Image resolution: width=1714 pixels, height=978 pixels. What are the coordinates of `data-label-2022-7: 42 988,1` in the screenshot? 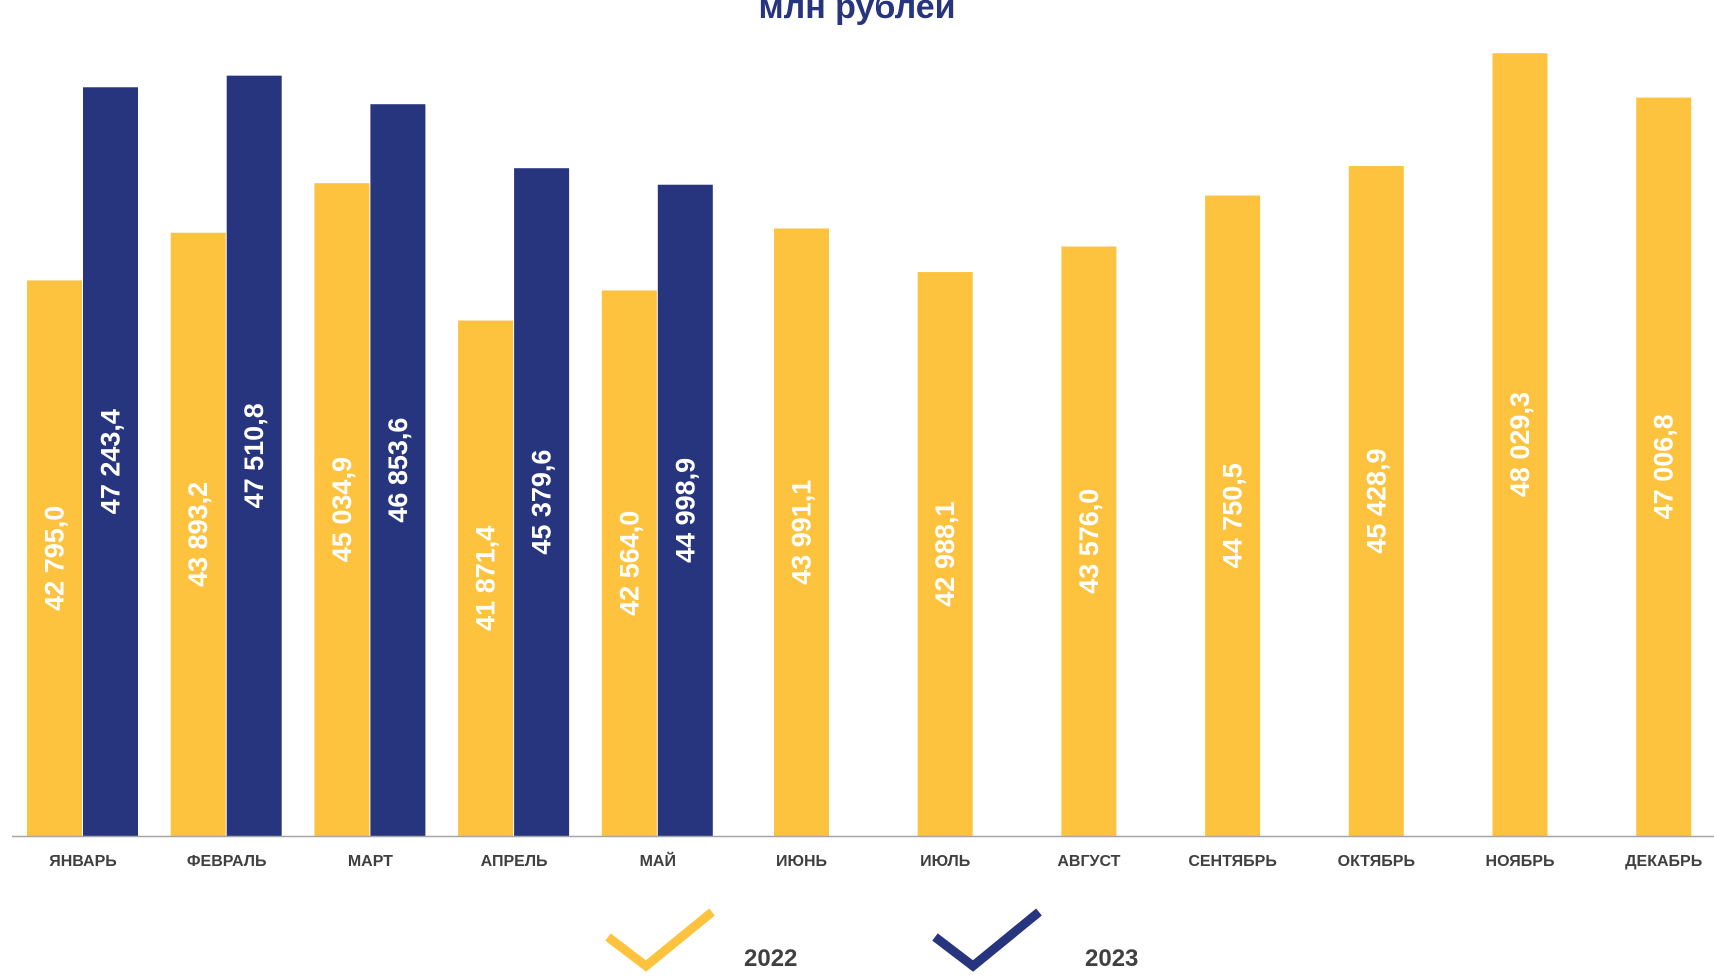 It's located at (945, 553).